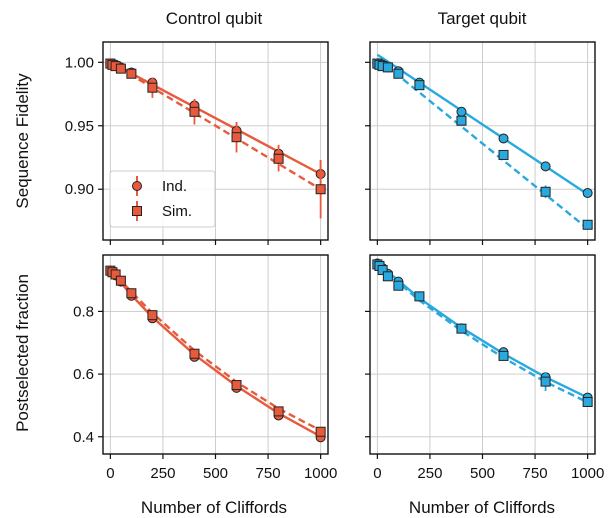 Image resolution: width=610 pixels, height=518 pixels. What do you see at coordinates (162, 199) in the screenshot?
I see `legend: Ind. Sim.` at bounding box center [162, 199].